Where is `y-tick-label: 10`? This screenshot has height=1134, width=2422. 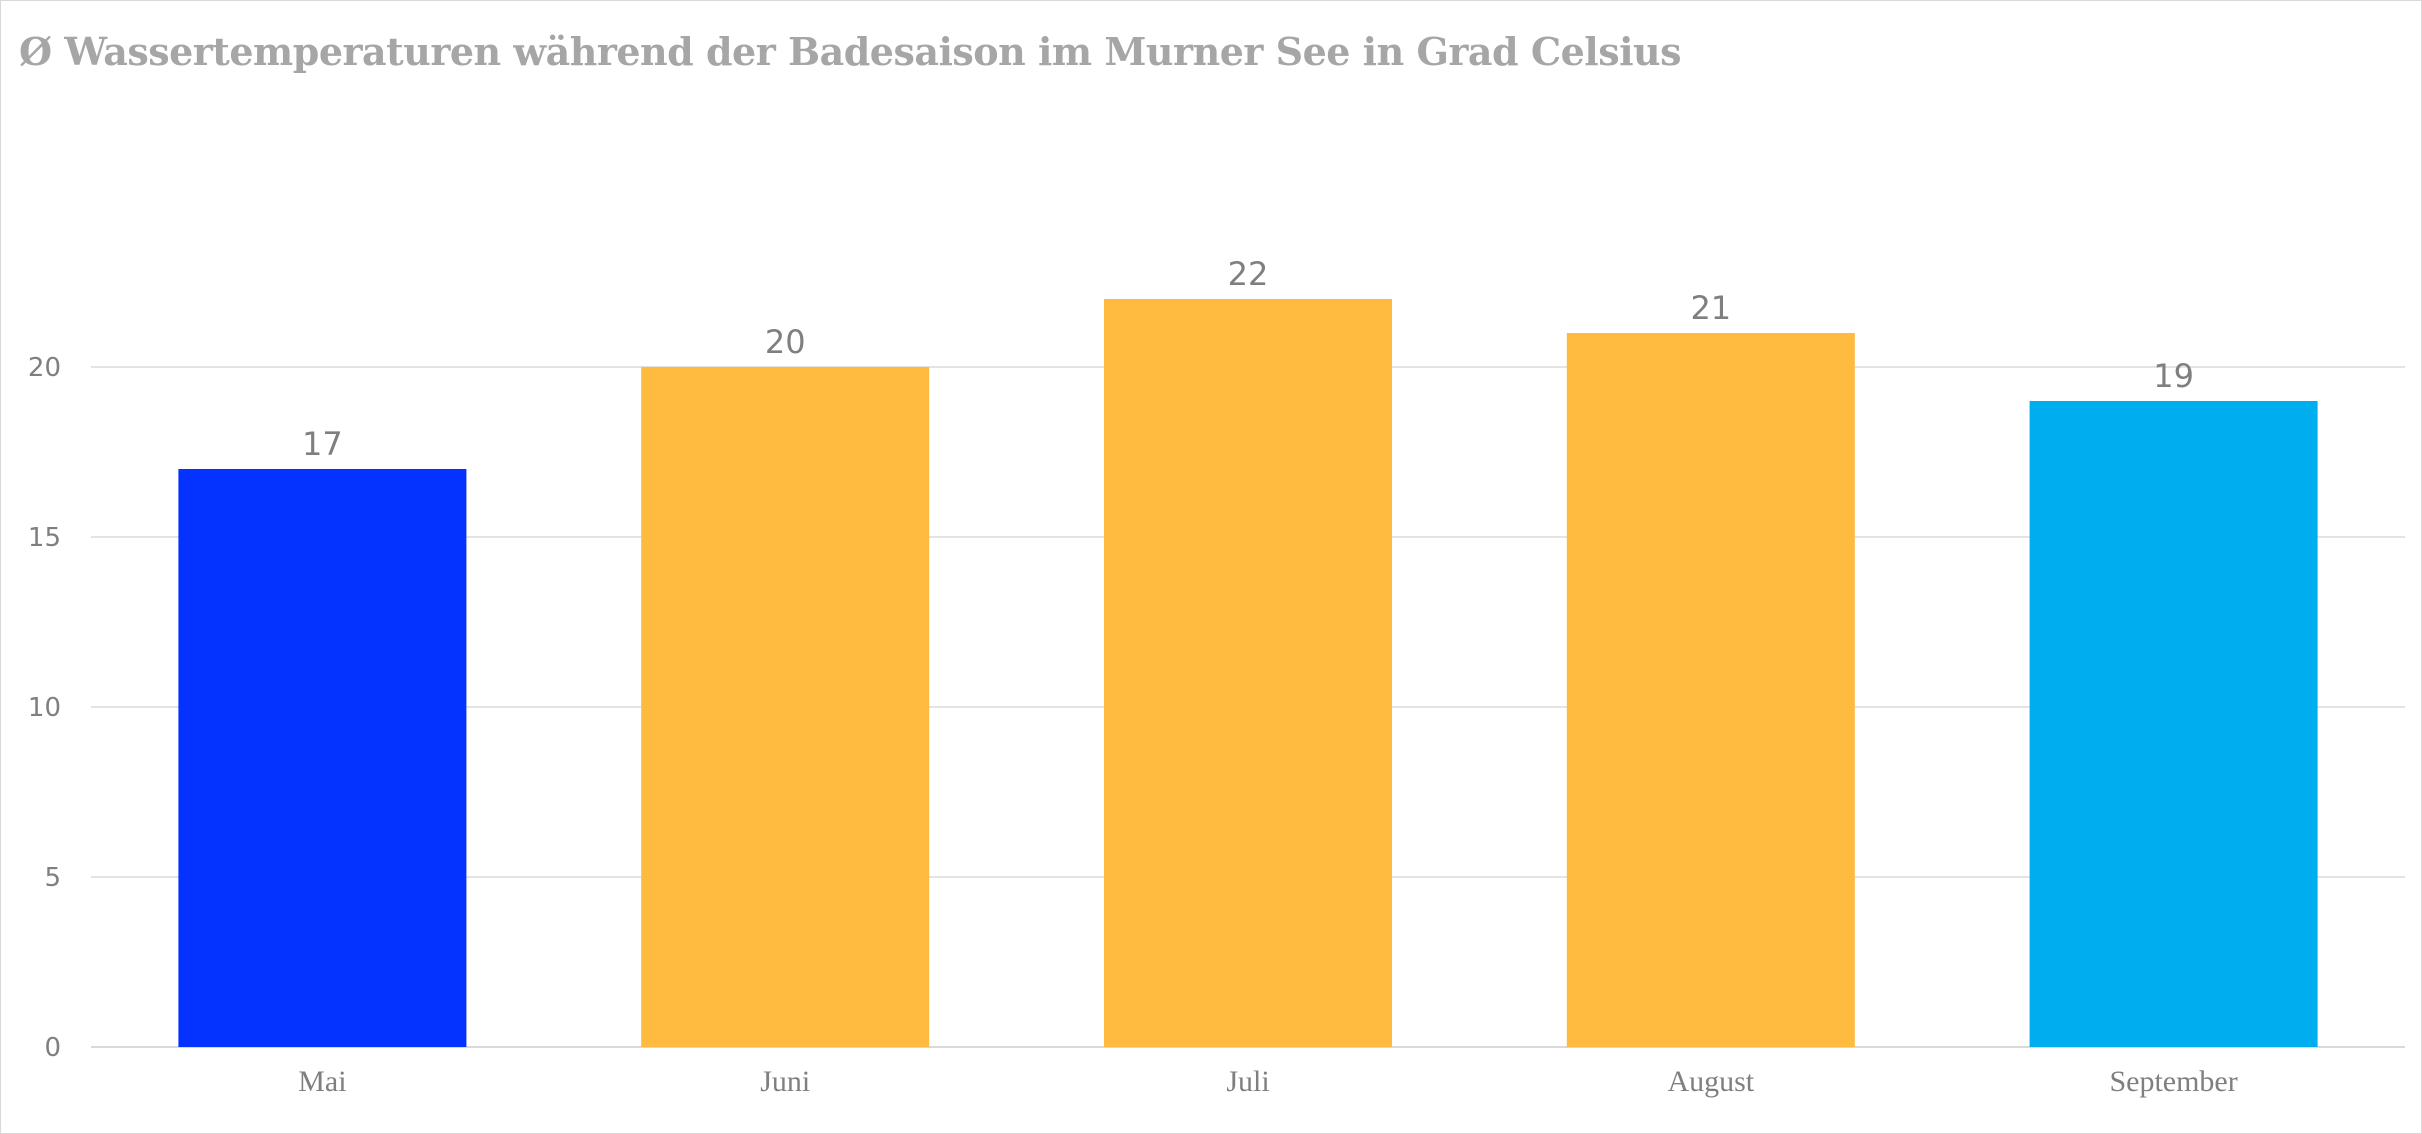
y-tick-label: 10 is located at coordinates (44, 708).